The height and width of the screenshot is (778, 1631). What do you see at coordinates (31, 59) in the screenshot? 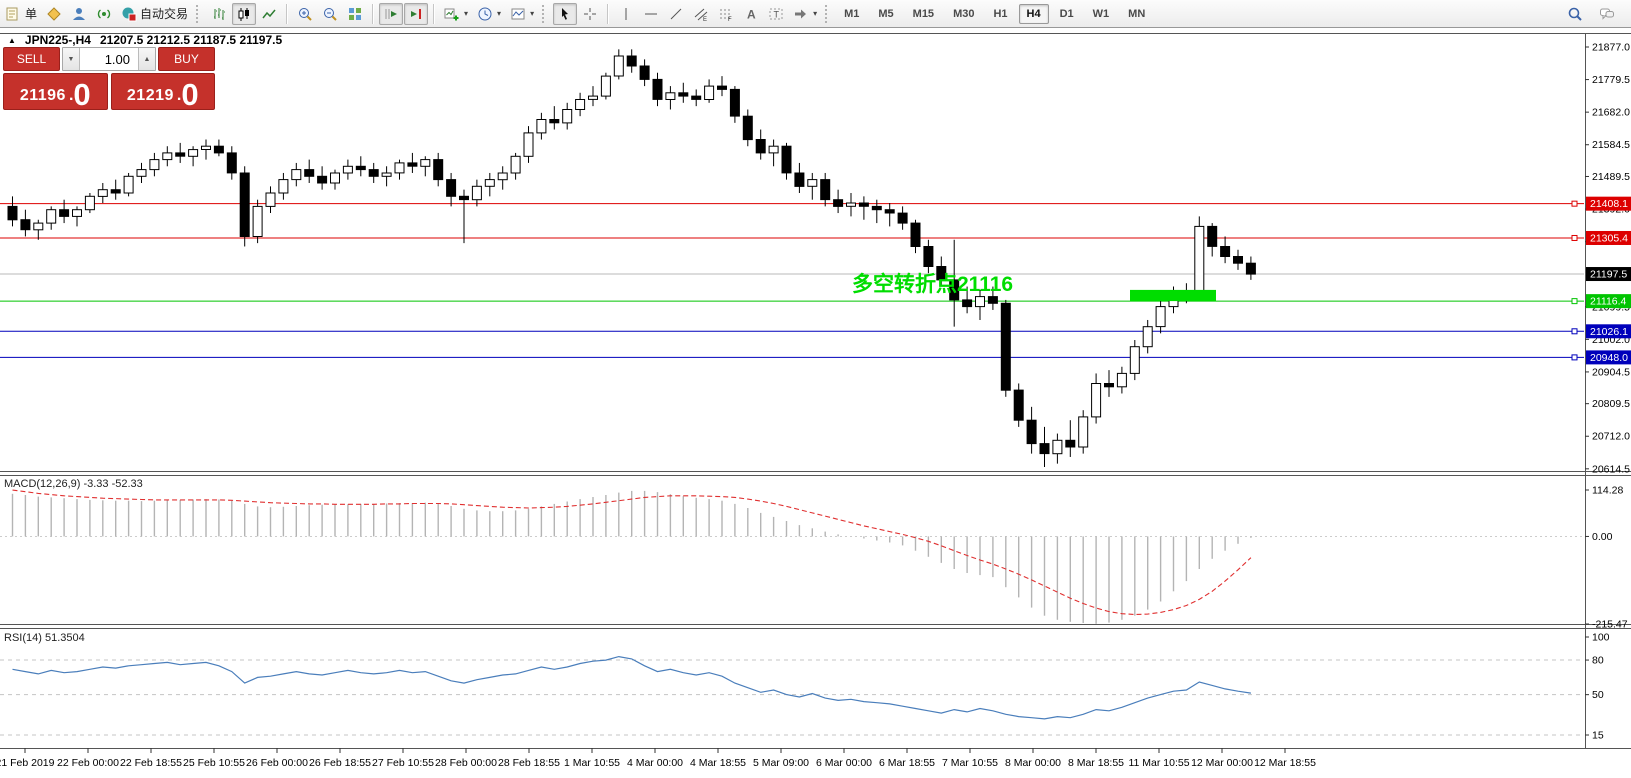
I see `sell-button: SELL` at bounding box center [31, 59].